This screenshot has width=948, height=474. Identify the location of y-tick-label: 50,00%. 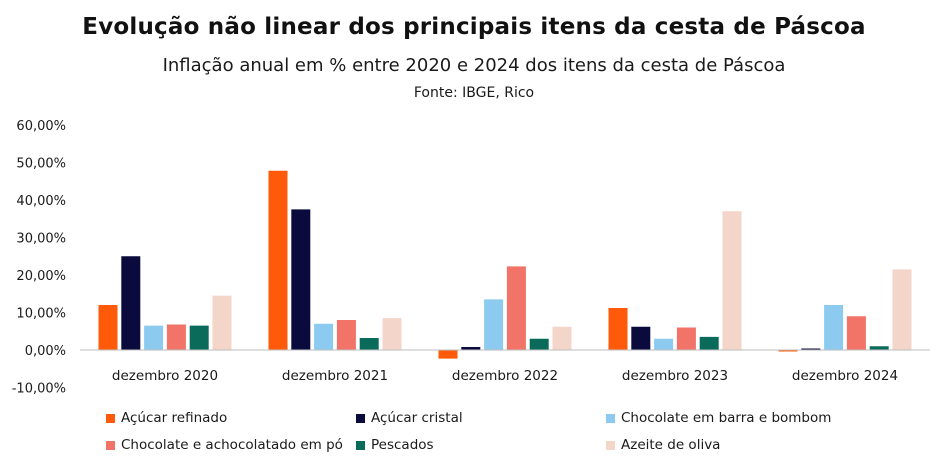
(41, 164).